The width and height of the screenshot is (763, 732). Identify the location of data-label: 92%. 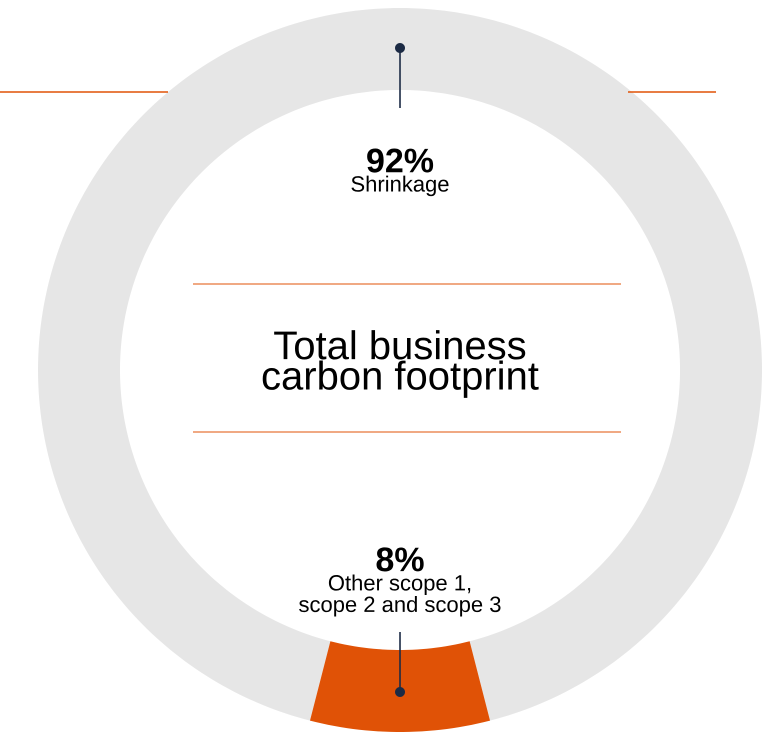
(400, 160).